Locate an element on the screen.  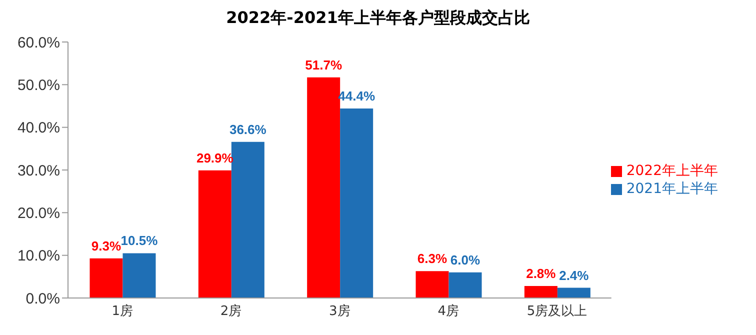
x-tick-label: 4房 is located at coordinates (448, 311).